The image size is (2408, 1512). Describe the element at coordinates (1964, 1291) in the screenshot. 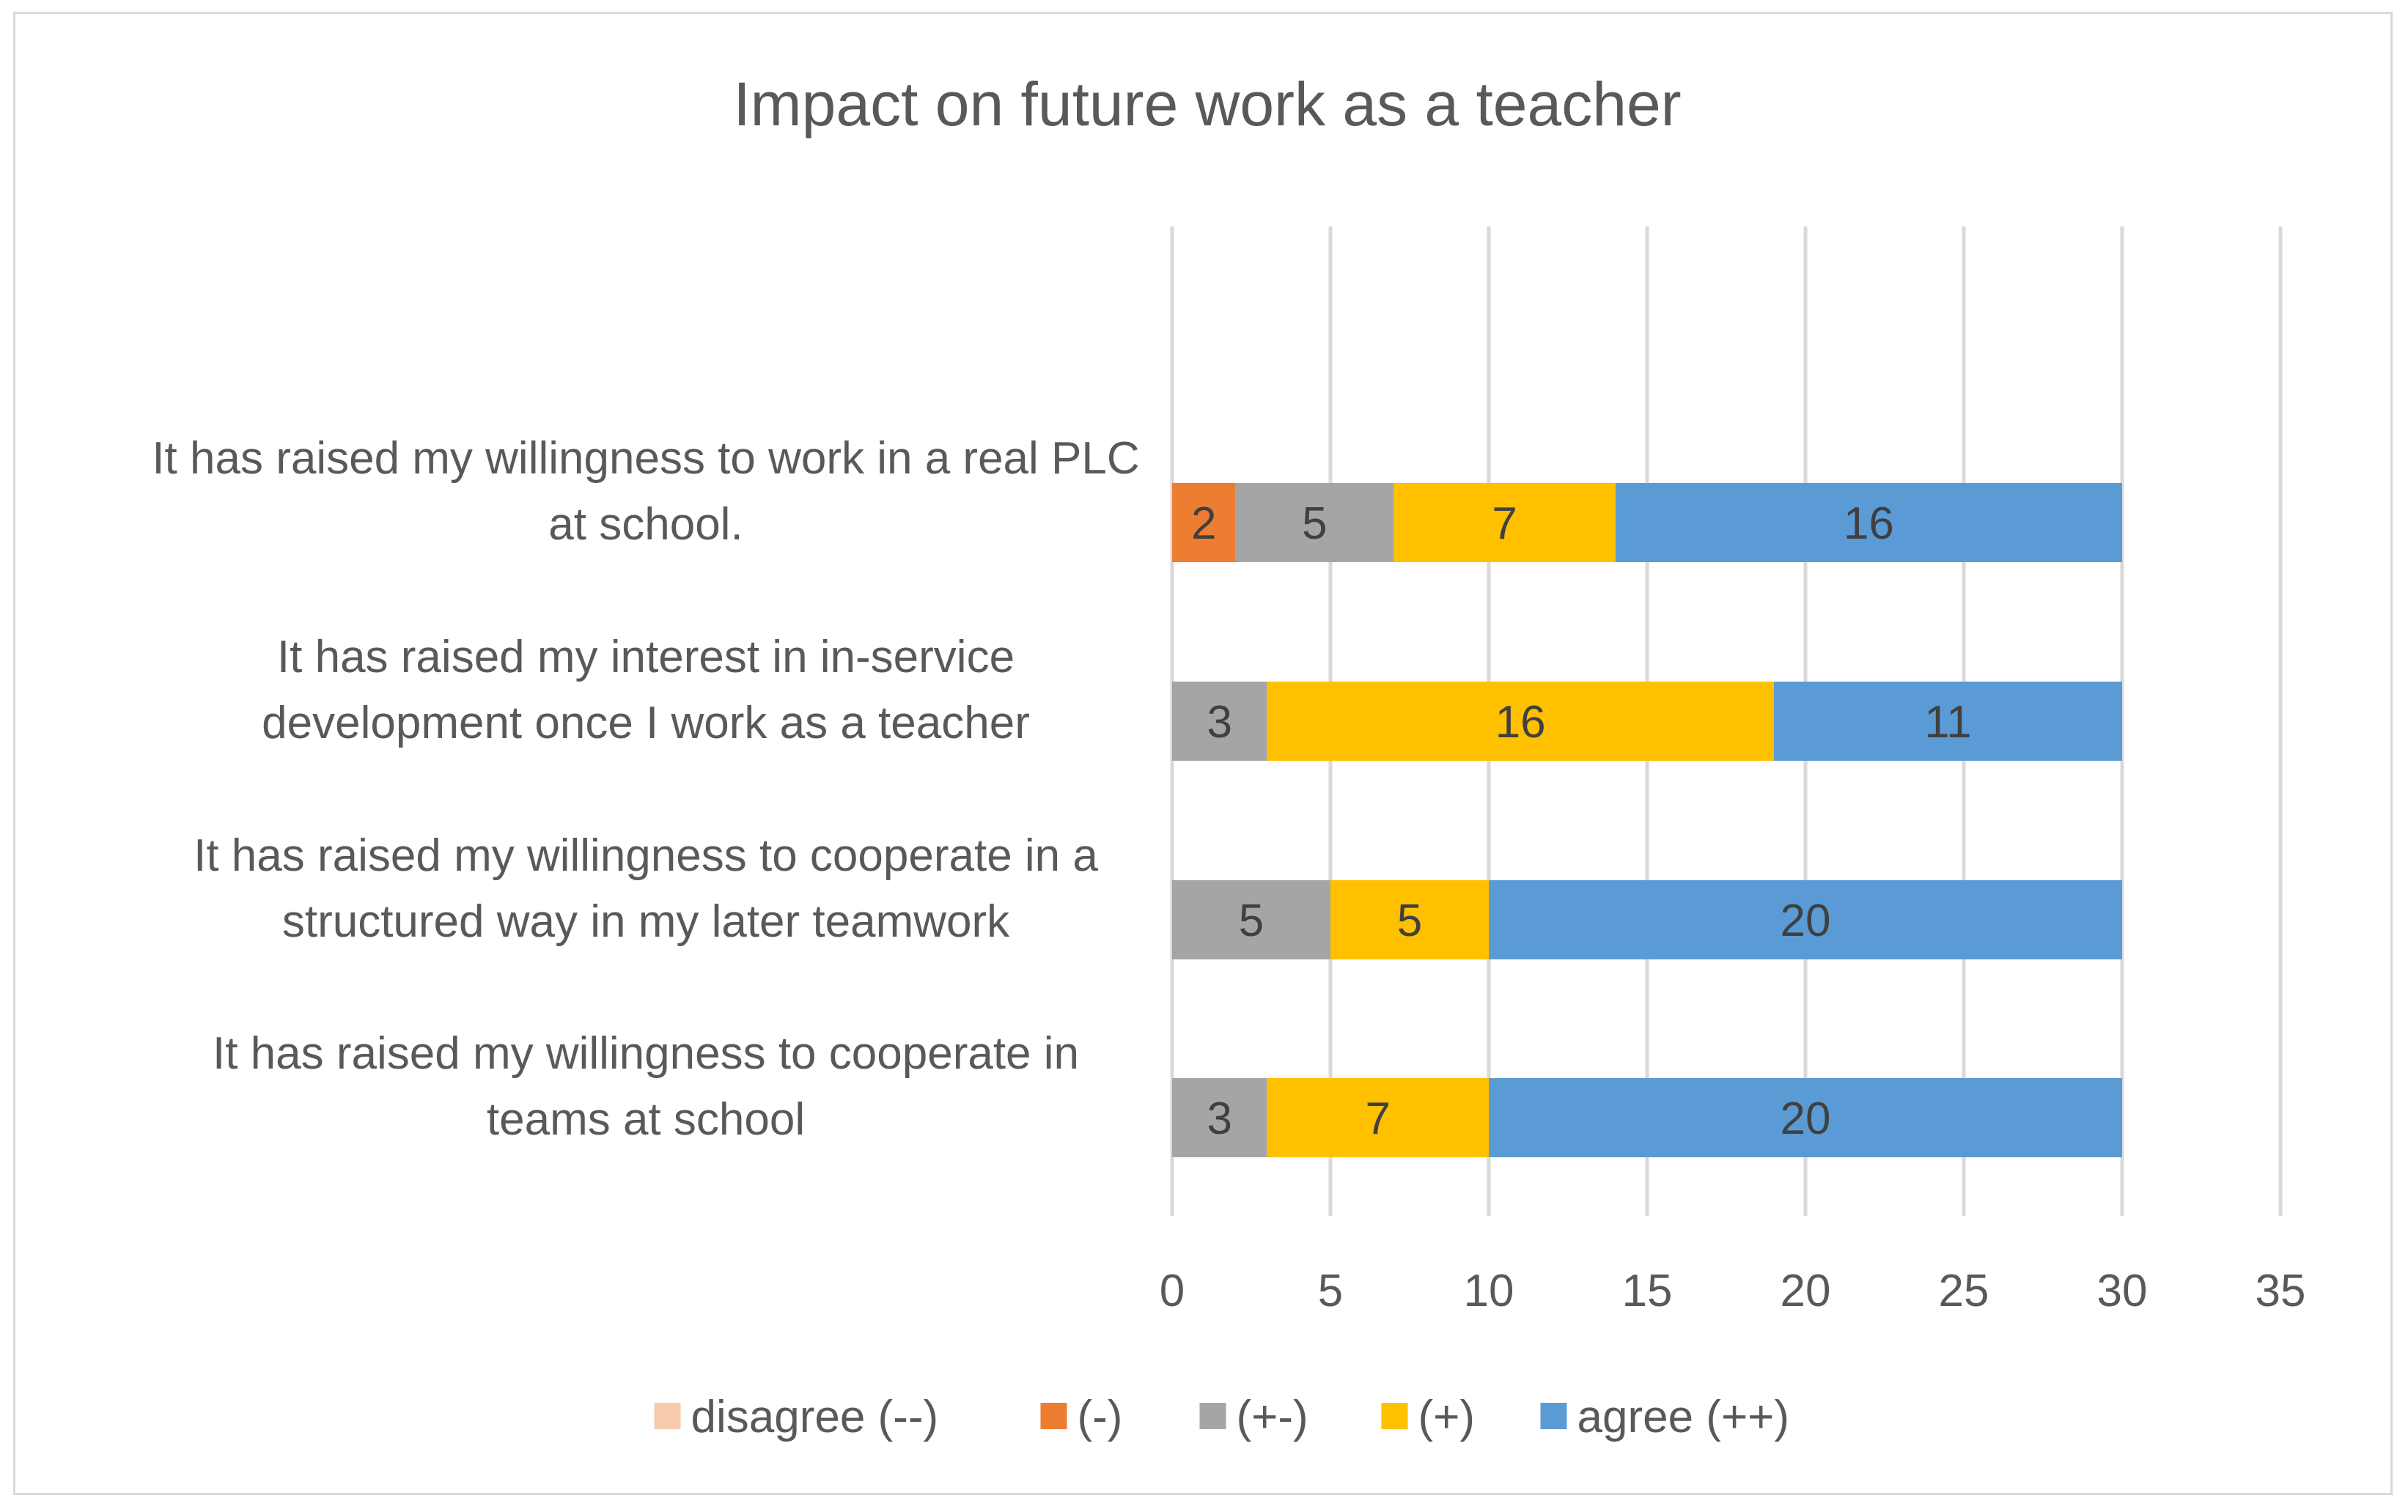

I see `x-tick-label: 25` at that location.